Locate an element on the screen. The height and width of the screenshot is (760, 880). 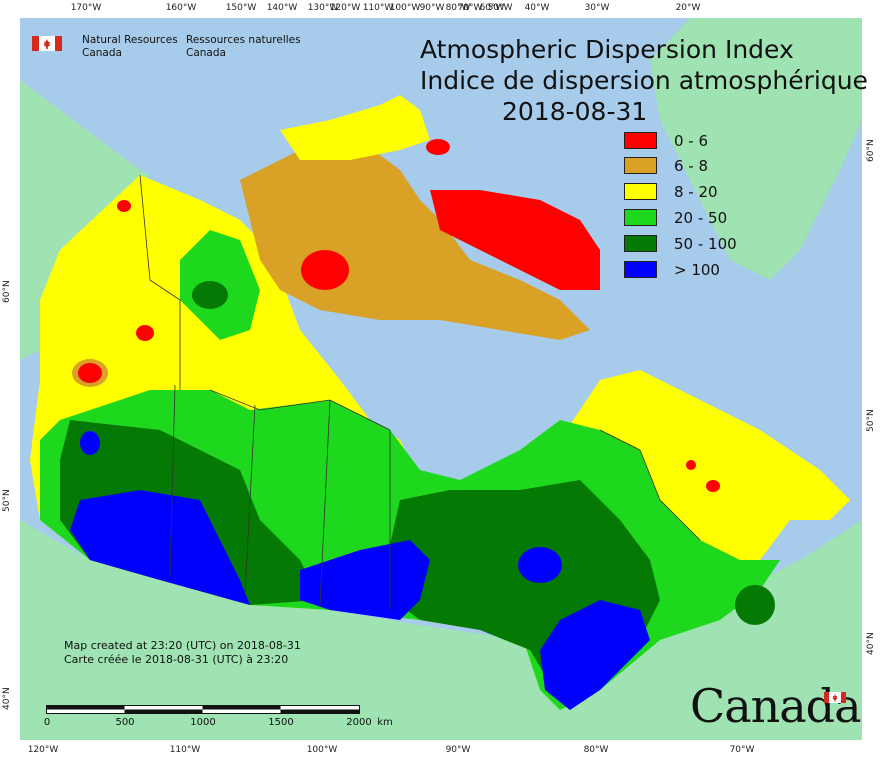
graticule-right-60n: 60°N is located at coordinates (871, 150).